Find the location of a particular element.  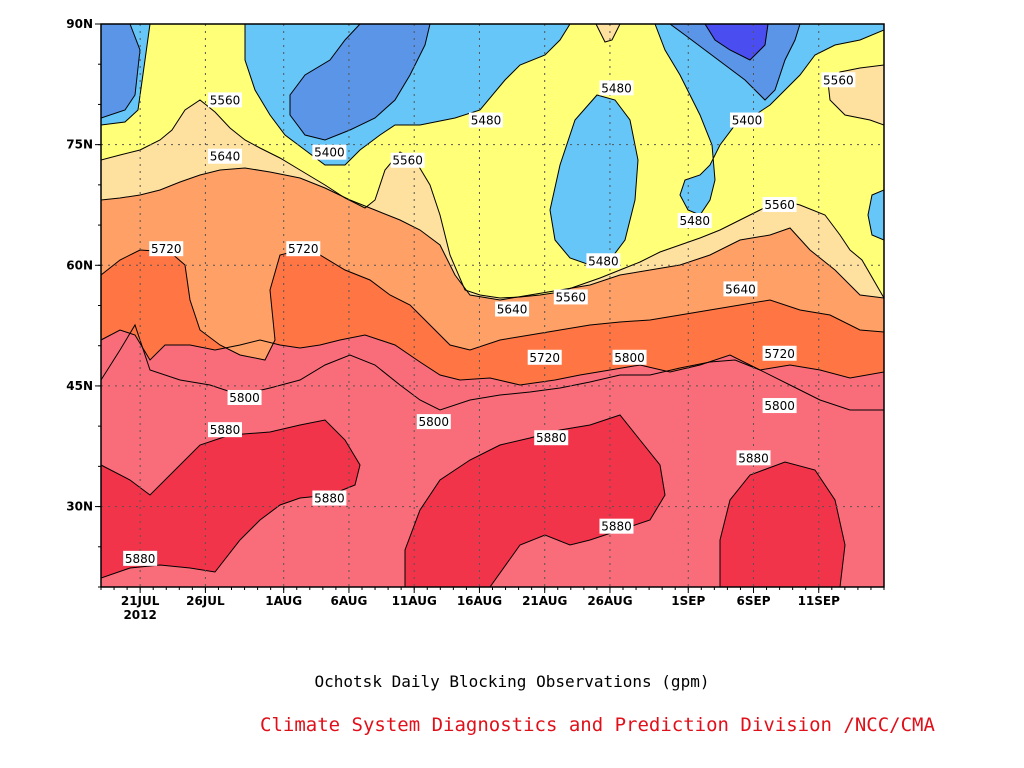

x-tick-label: 26JUL is located at coordinates (205, 601).